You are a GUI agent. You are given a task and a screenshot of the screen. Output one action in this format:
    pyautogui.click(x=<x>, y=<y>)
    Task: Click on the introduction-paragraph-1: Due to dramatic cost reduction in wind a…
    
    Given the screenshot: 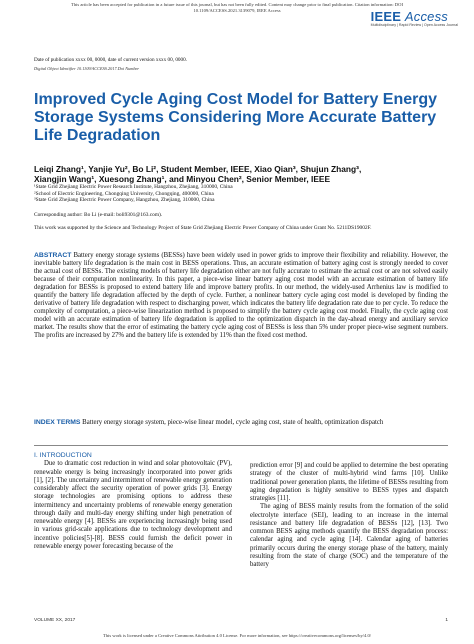 What is the action you would take?
    pyautogui.click(x=133, y=505)
    